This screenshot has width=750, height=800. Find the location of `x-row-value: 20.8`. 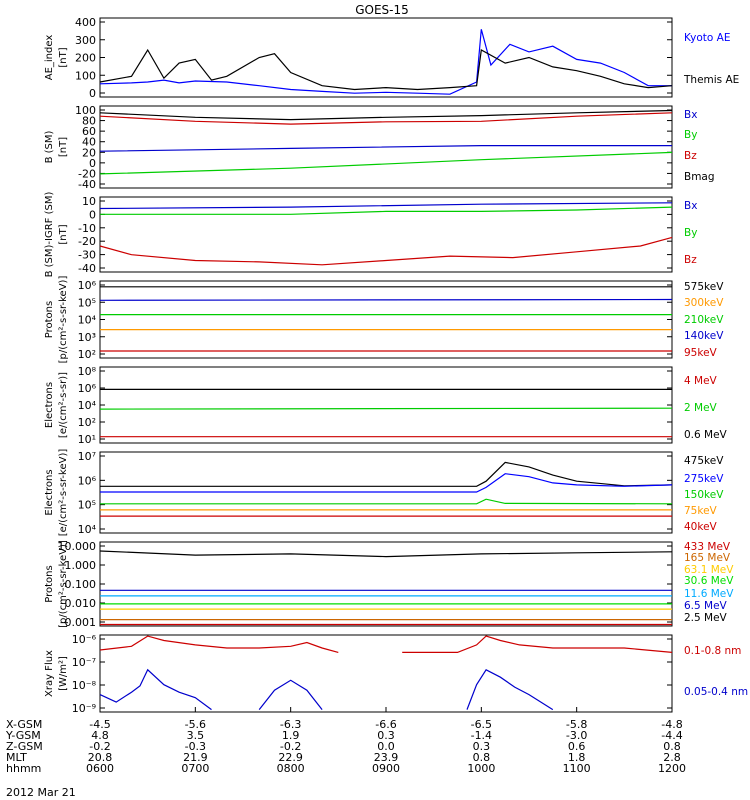

x-row-value: 20.8 is located at coordinates (100, 757).